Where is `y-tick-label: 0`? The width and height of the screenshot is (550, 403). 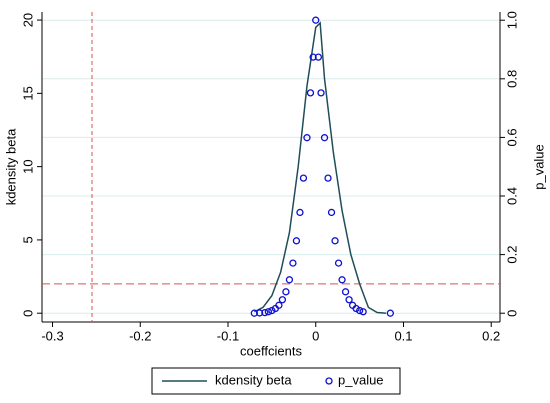 y-tick-label: 0 is located at coordinates (27, 313).